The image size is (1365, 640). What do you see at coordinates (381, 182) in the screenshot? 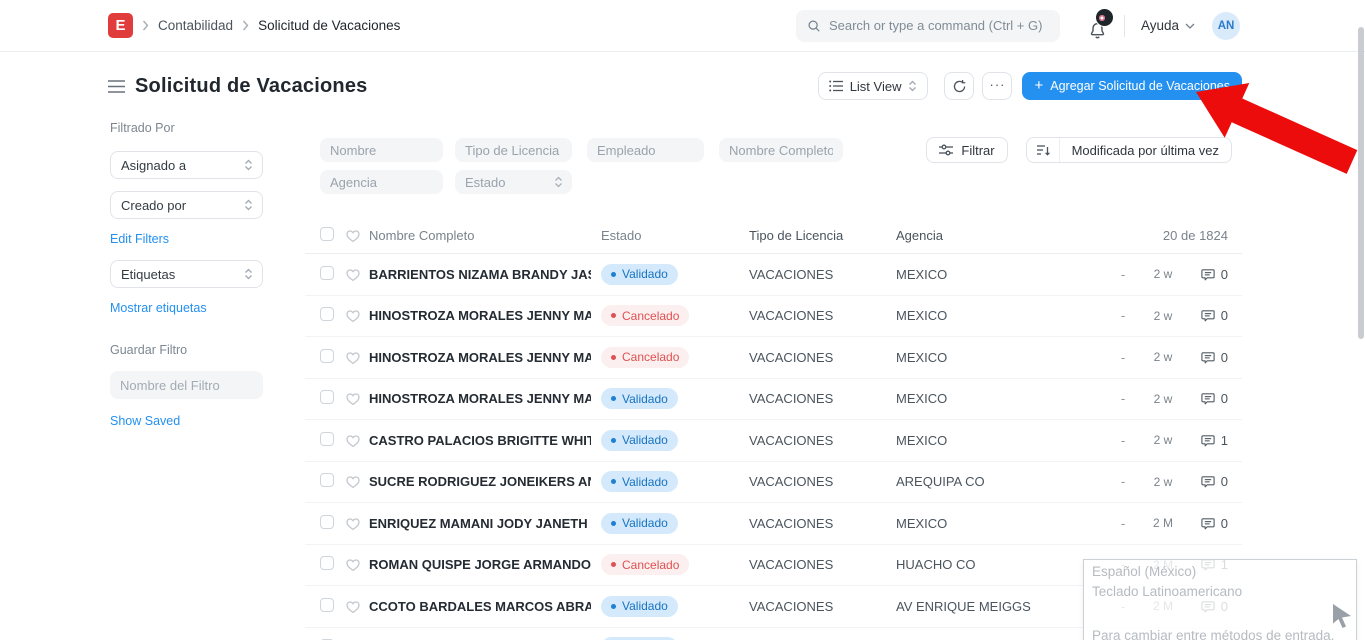
I see `filter-input-agencia` at bounding box center [381, 182].